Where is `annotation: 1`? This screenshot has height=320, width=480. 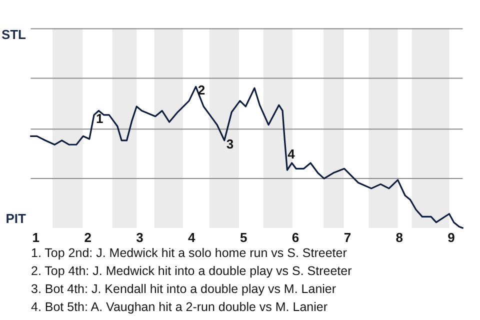 annotation: 1 is located at coordinates (100, 118).